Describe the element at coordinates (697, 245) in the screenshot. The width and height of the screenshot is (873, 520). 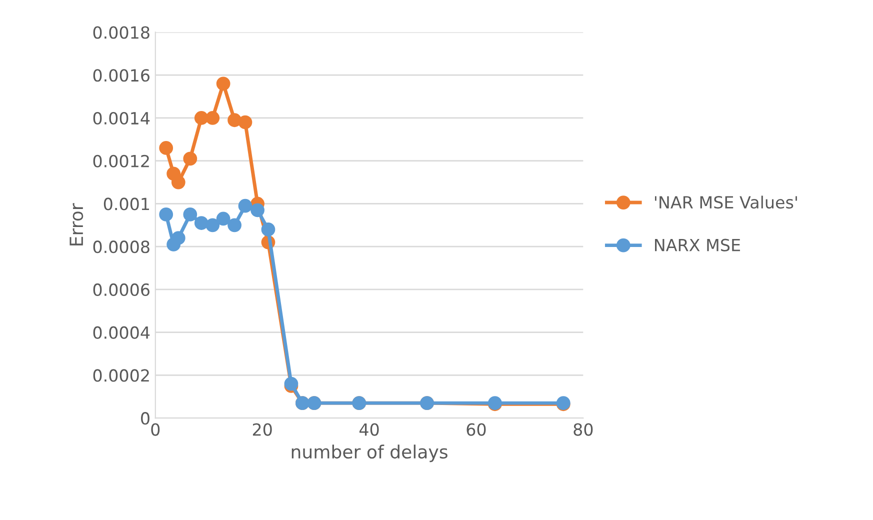
I see `legend-label: NARX MSE` at that location.